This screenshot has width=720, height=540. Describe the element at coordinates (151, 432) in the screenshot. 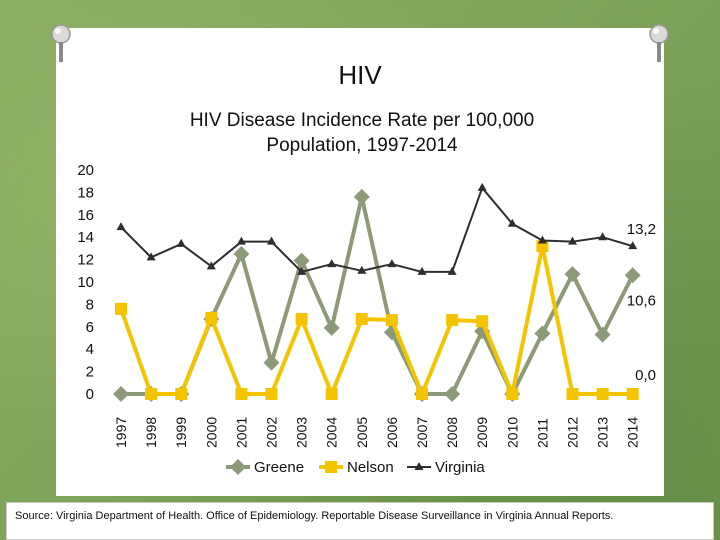

I see `x-tick-label: 1998` at that location.